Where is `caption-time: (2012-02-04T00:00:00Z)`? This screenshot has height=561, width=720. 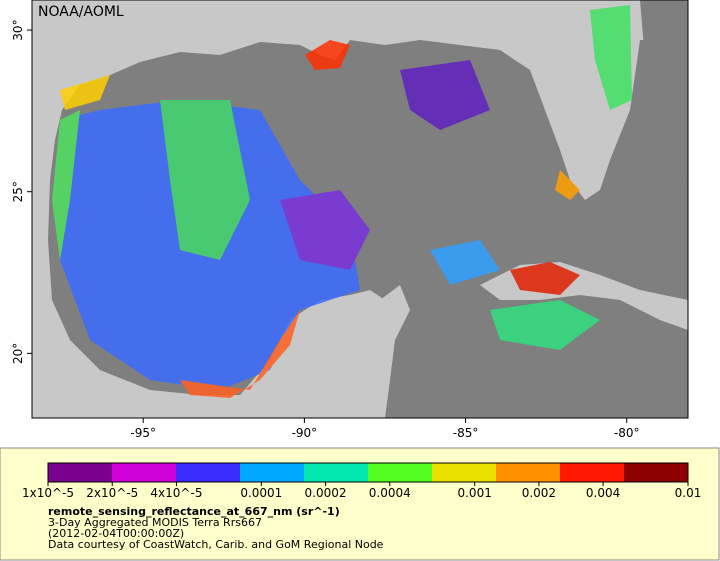 caption-time: (2012-02-04T00:00:00Z) is located at coordinates (116, 533).